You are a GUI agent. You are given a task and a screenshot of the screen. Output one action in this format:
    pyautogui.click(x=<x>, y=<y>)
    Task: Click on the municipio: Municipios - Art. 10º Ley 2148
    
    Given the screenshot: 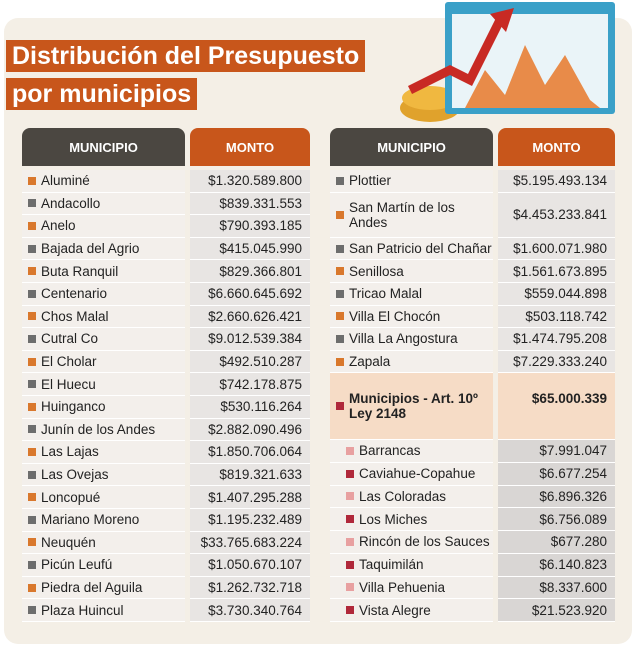 What is the action you would take?
    pyautogui.click(x=411, y=406)
    